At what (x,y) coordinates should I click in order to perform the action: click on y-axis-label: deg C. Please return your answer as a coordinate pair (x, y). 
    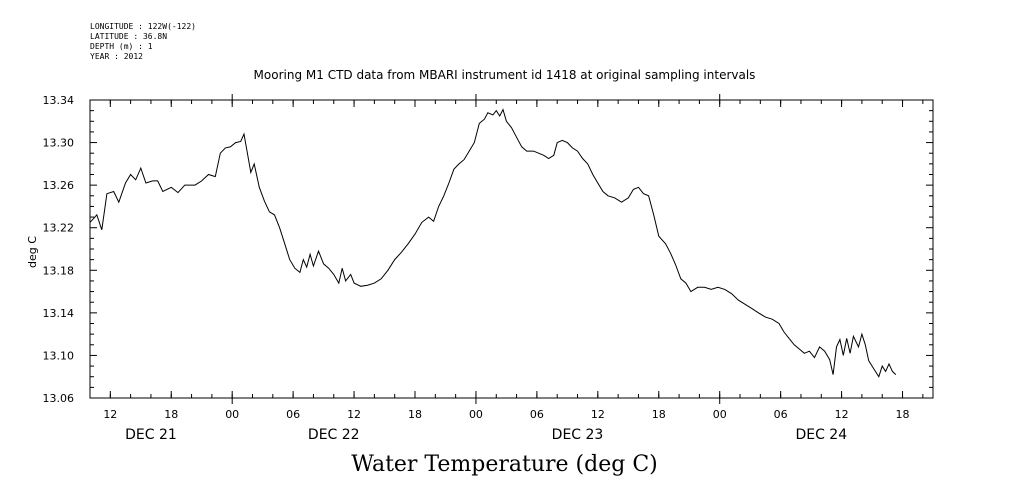
    Looking at the image, I should click on (32, 252).